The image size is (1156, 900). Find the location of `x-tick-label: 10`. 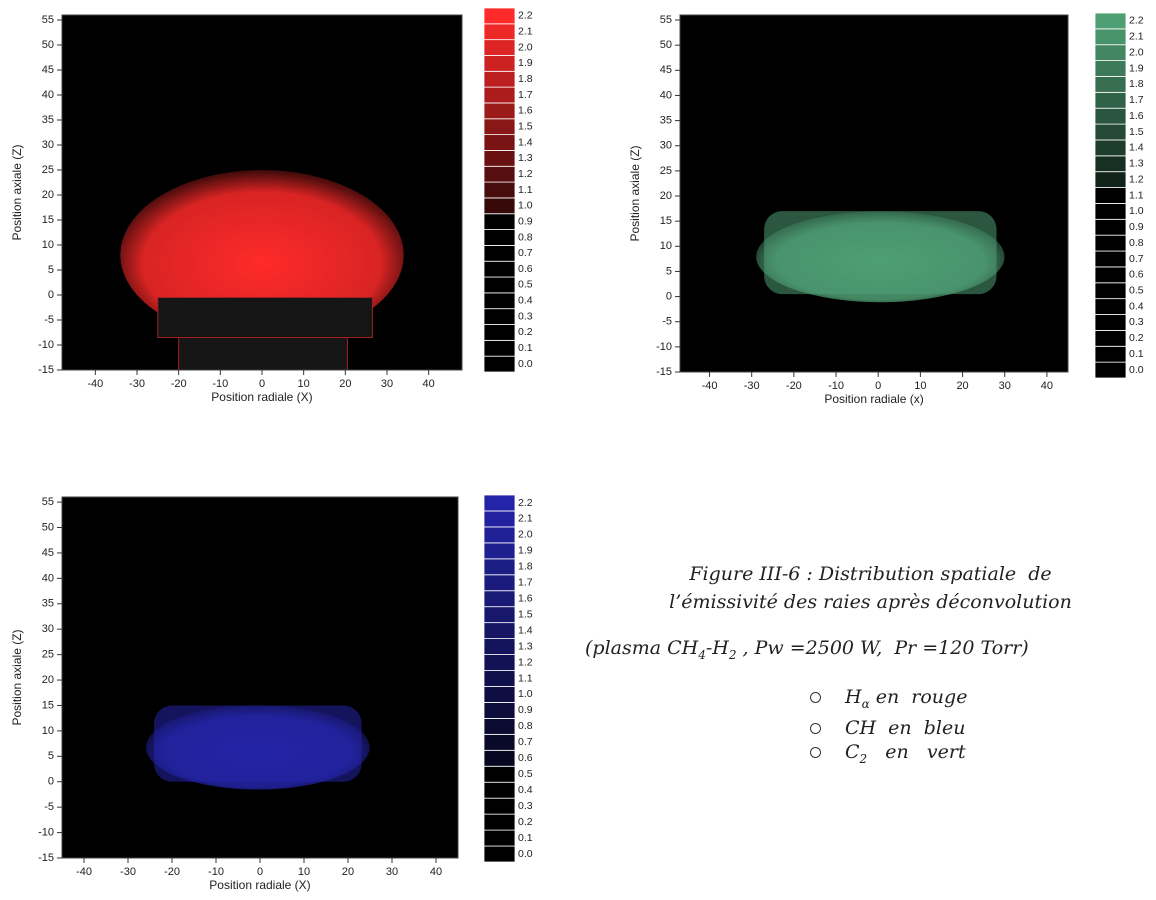

x-tick-label: 10 is located at coordinates (304, 384).